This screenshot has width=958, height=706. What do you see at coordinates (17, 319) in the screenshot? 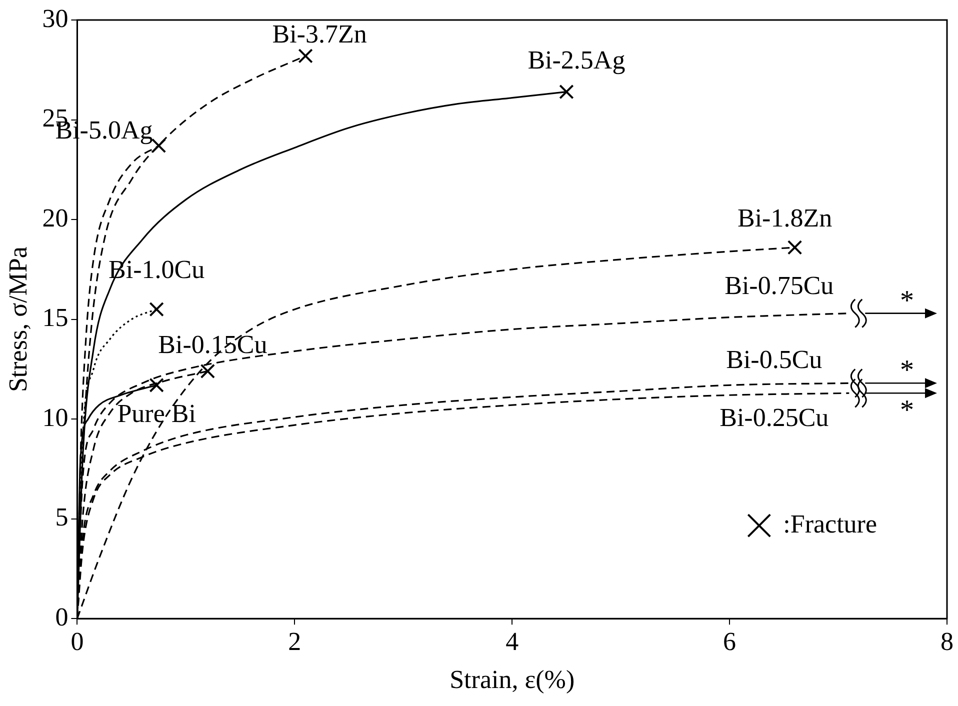
I see `y-axis-title: Stress, σ/MPa` at bounding box center [17, 319].